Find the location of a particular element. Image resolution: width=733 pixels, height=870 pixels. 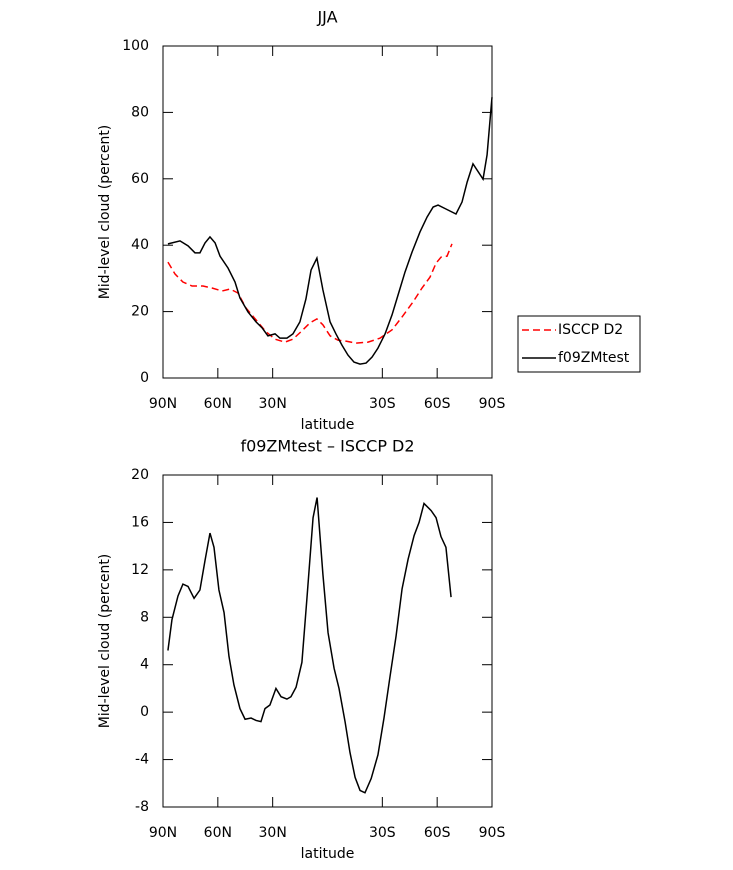

y-tick-label: -4 is located at coordinates (142, 760).